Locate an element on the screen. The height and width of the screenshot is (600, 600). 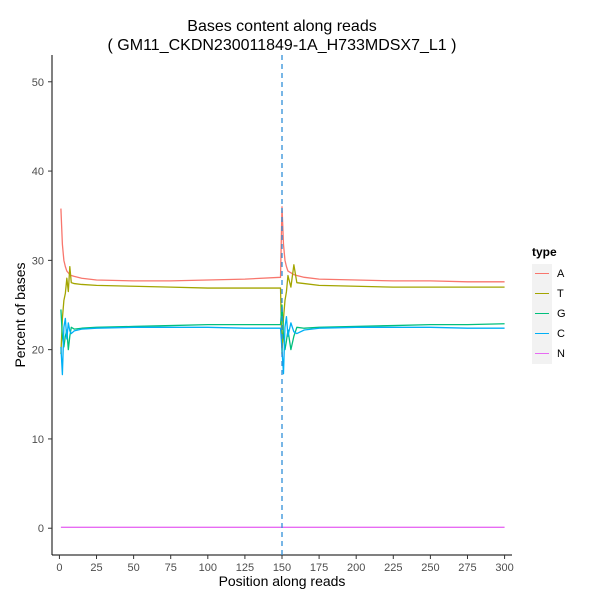
series-line-C is located at coordinates (282, 345).